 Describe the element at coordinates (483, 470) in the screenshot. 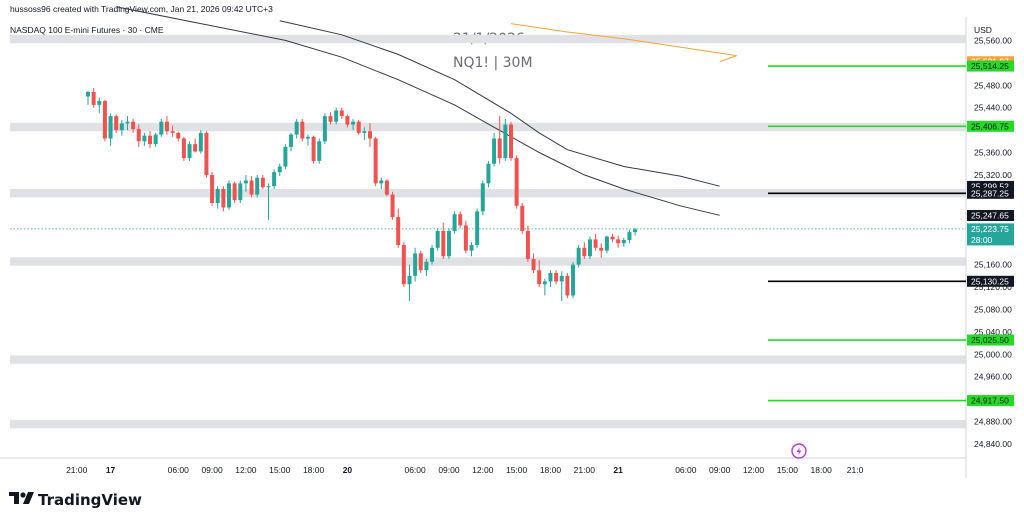

I see `time-tick-label: 12:00` at that location.